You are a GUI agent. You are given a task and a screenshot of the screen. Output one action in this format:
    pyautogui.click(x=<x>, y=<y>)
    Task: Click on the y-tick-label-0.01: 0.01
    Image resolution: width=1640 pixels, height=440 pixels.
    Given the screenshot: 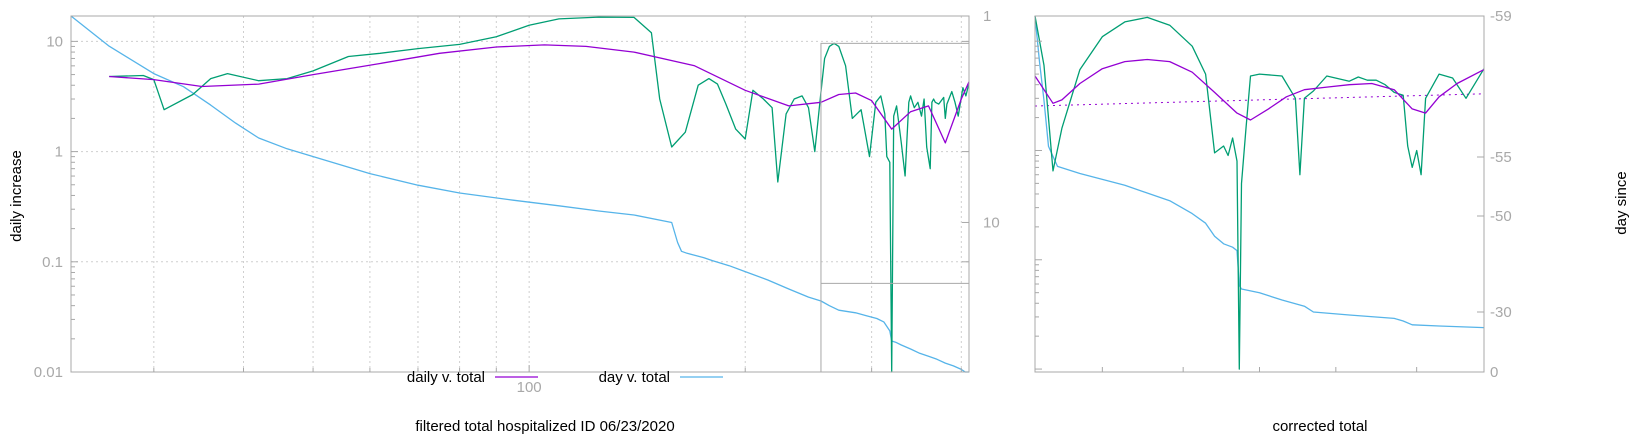 What is the action you would take?
    pyautogui.click(x=48, y=372)
    